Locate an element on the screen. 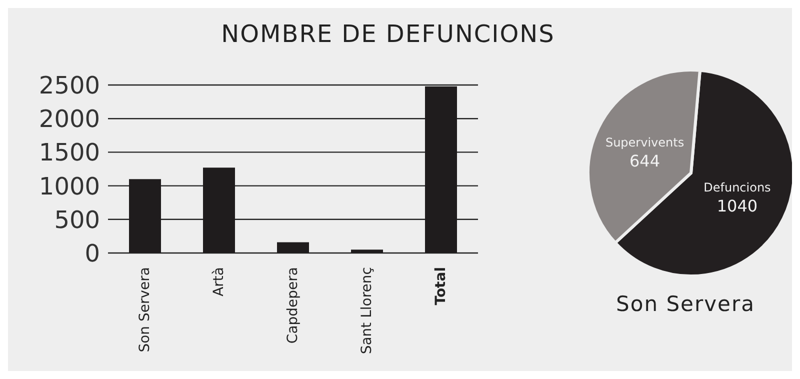 This screenshot has width=800, height=379. y-tick-label: 1500 is located at coordinates (69, 152).